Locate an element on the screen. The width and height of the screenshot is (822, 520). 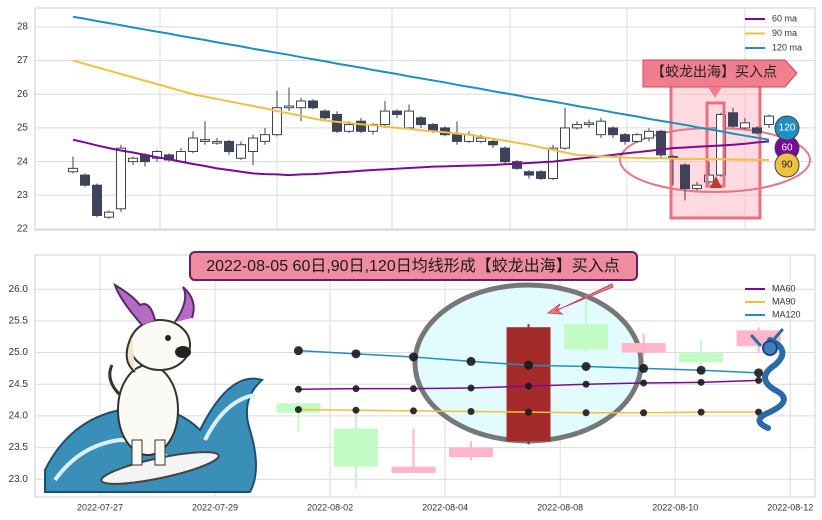
annotation-arrow is located at coordinates (720, 73).